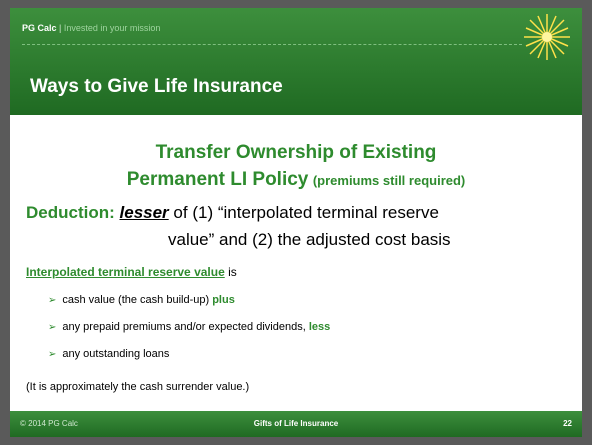  What do you see at coordinates (567, 423) in the screenshot?
I see `page-number: 22` at bounding box center [567, 423].